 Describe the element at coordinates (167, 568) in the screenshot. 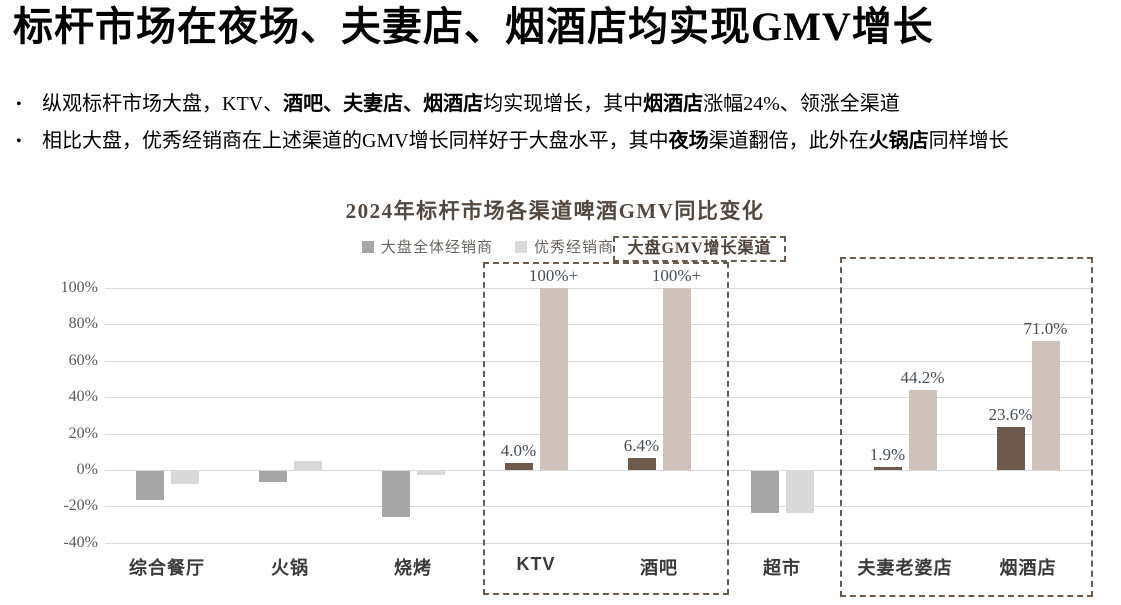

I see `category-label-综合餐厅: 综合餐厅` at that location.